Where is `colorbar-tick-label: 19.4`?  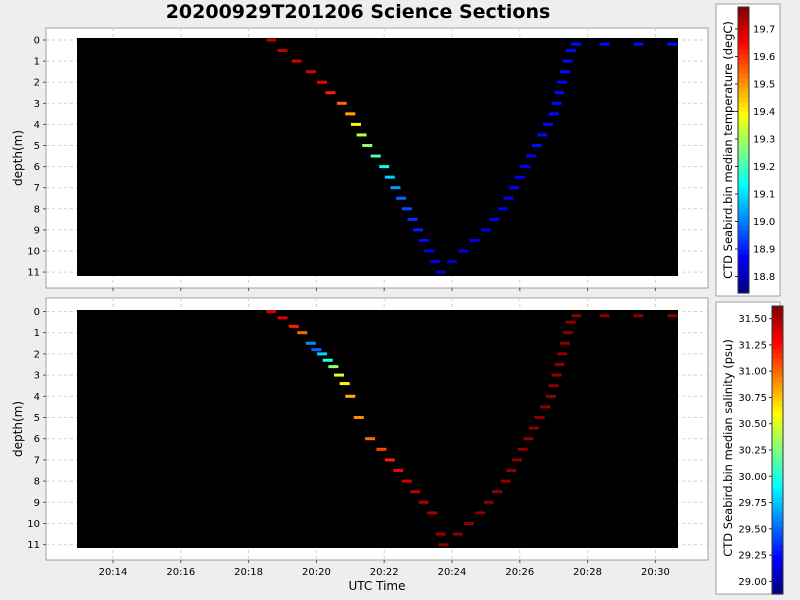 colorbar-tick-label: 19.4 is located at coordinates (764, 112).